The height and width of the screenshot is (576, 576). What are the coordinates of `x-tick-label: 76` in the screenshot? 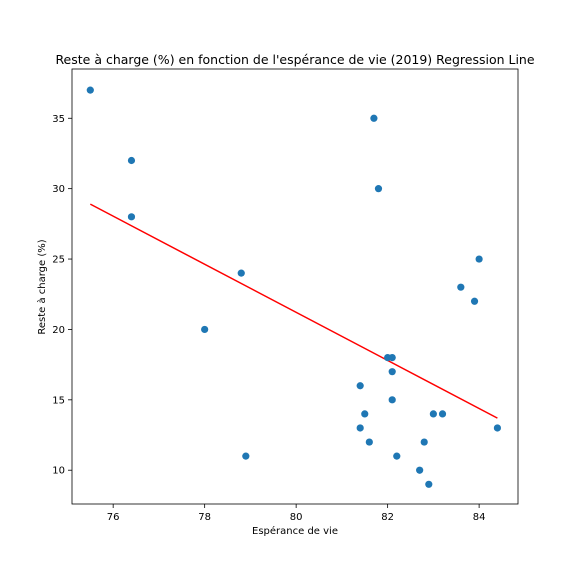 It's located at (113, 517).